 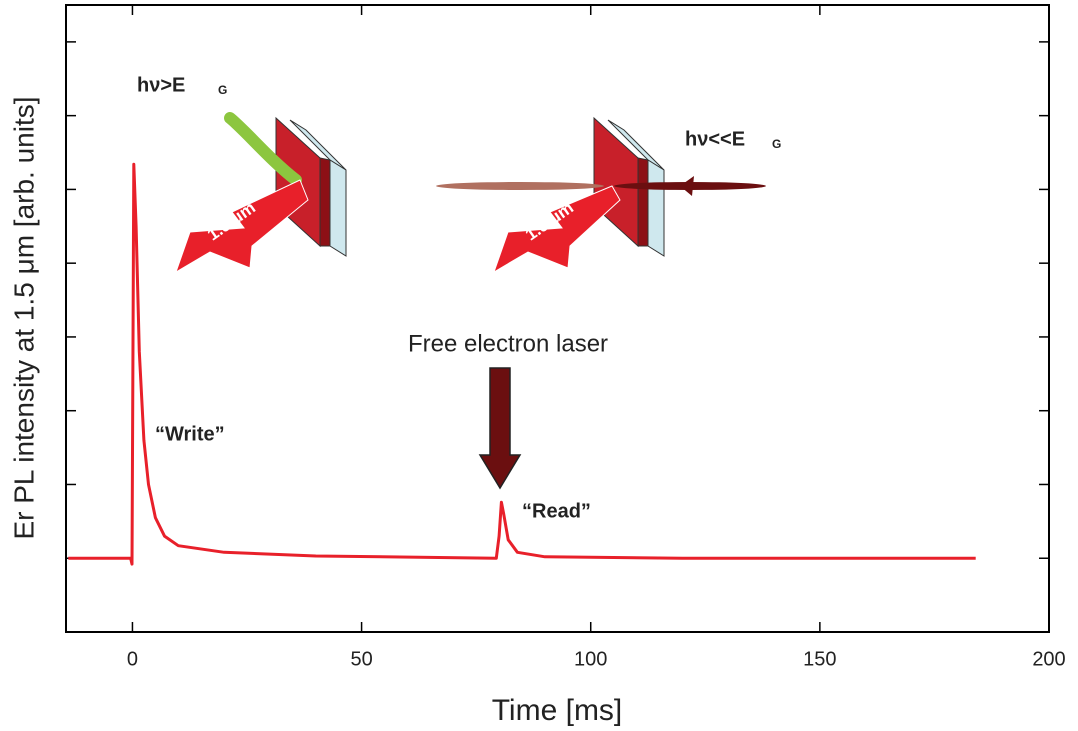 I want to click on x-axis-label: Time [ms], so click(x=557, y=710).